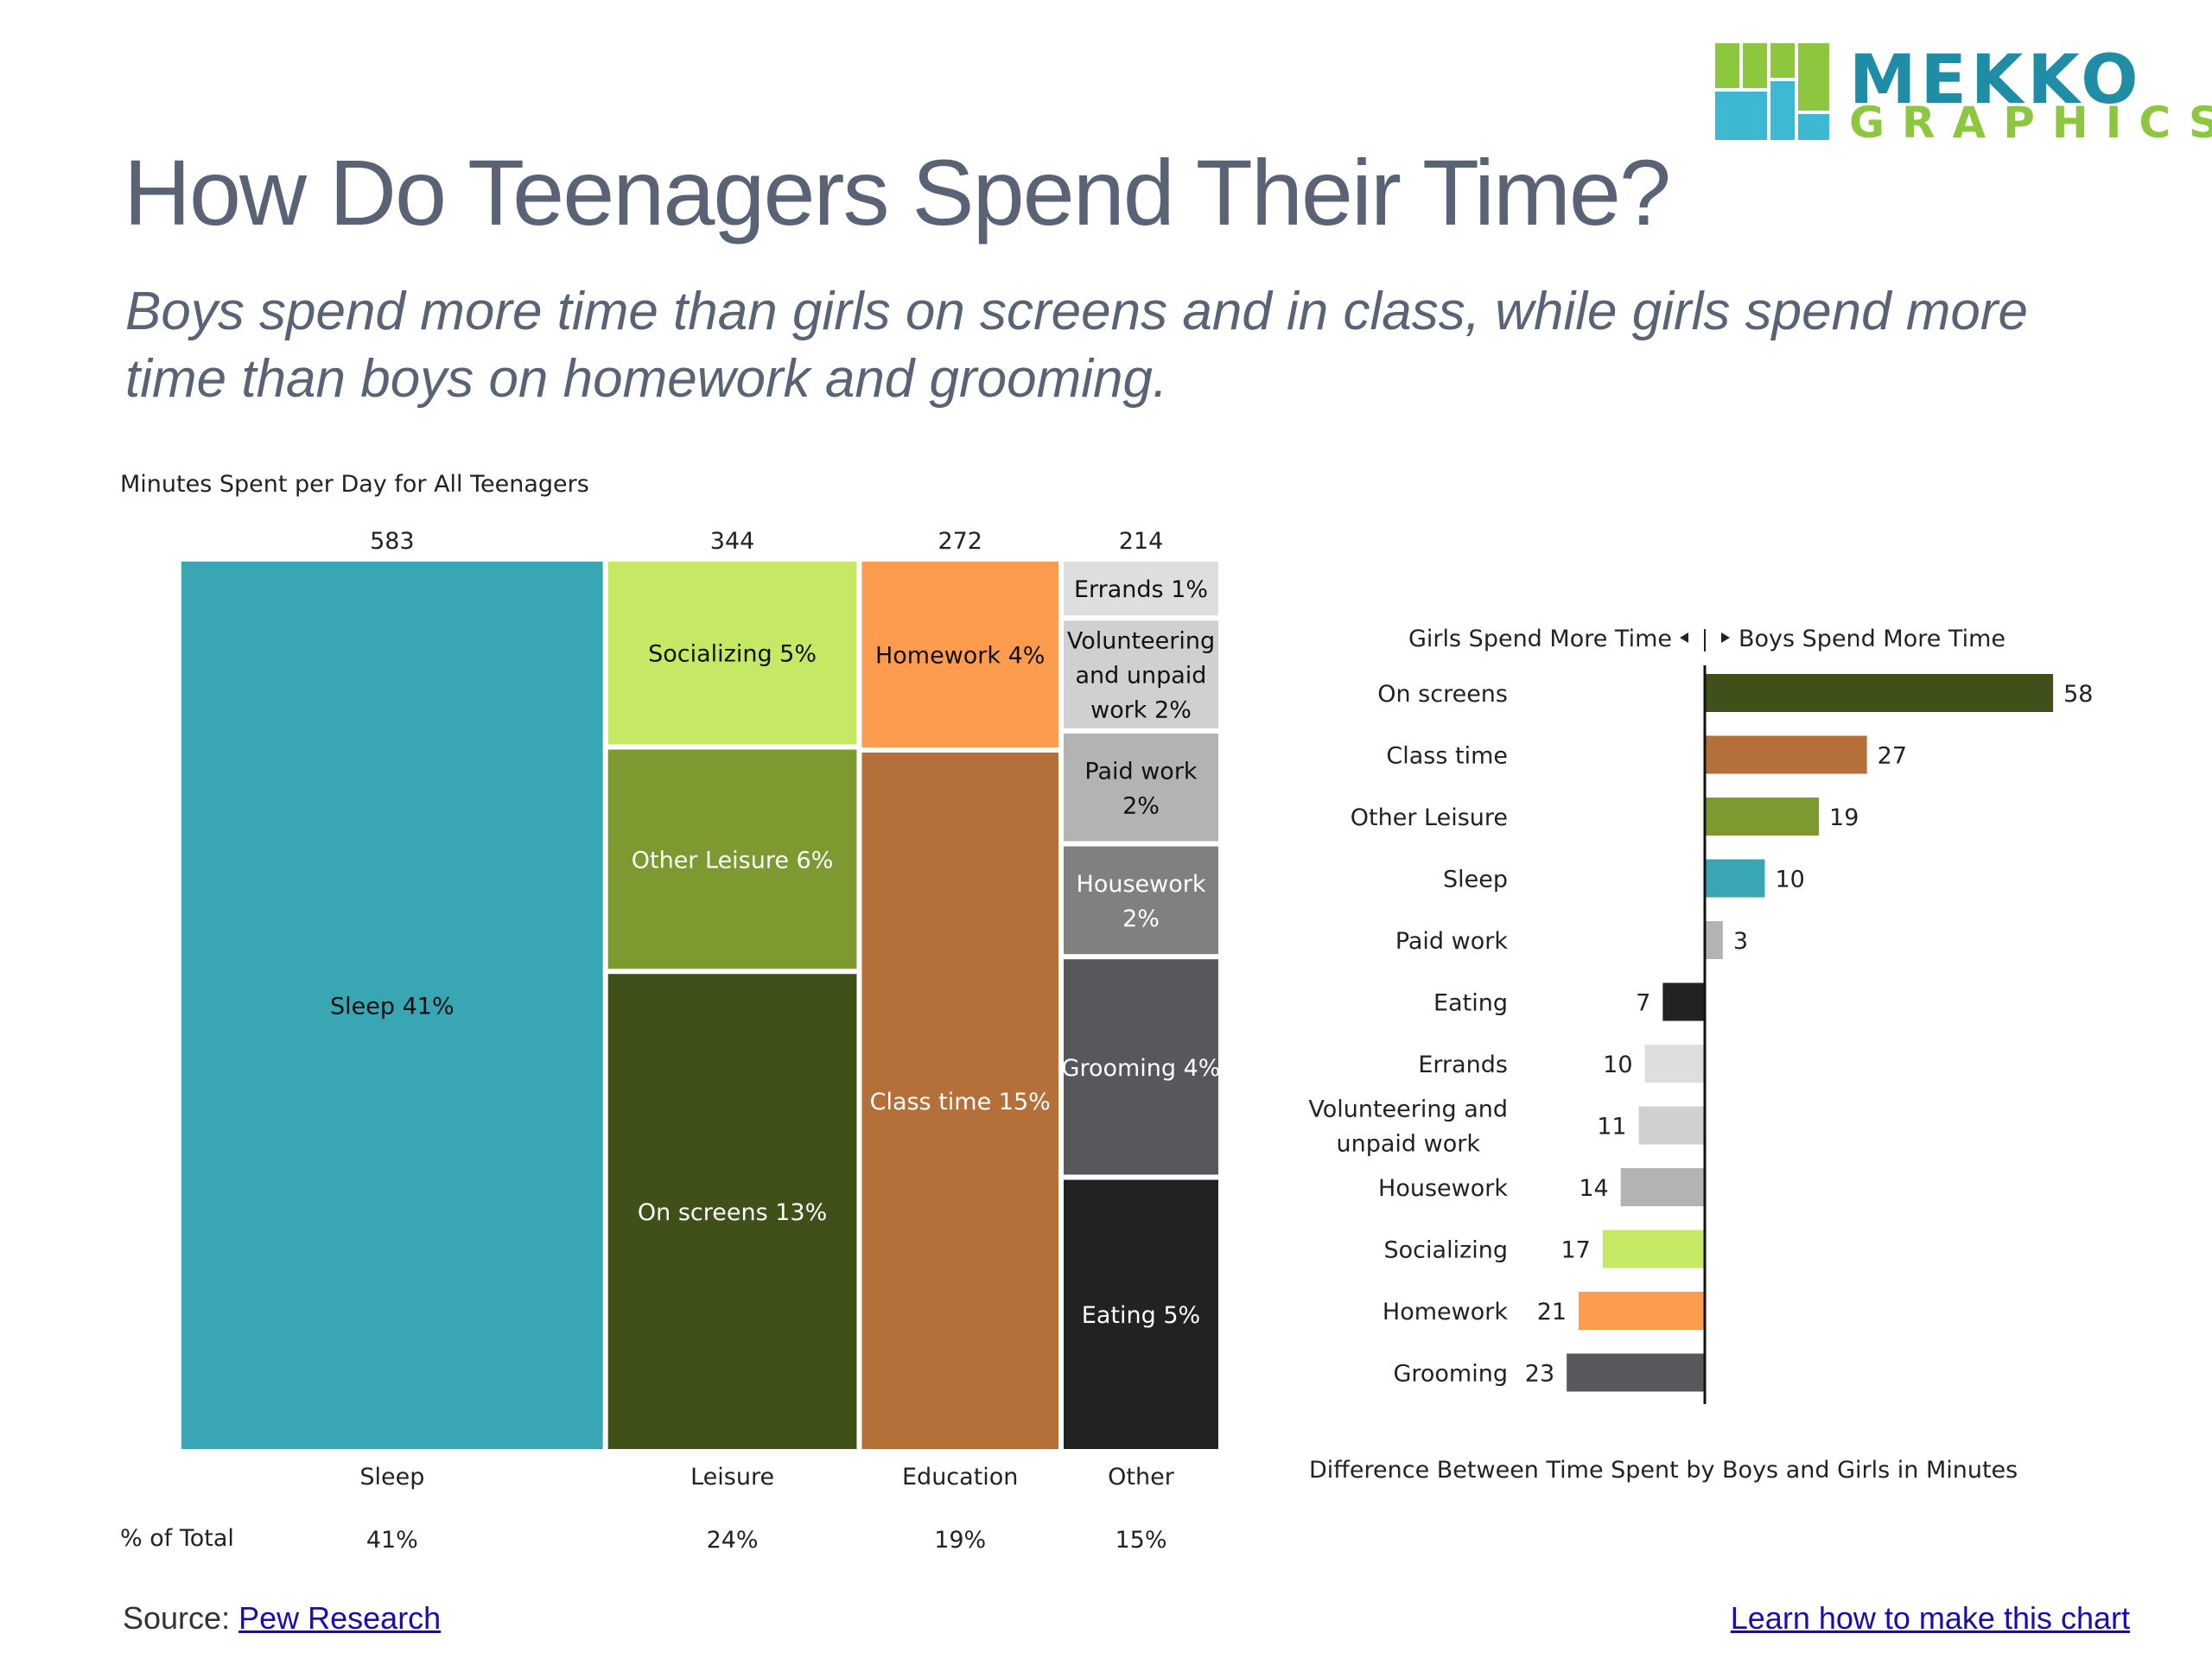 This screenshot has width=2212, height=1659. What do you see at coordinates (960, 1477) in the screenshot?
I see `column-category-education: Education` at bounding box center [960, 1477].